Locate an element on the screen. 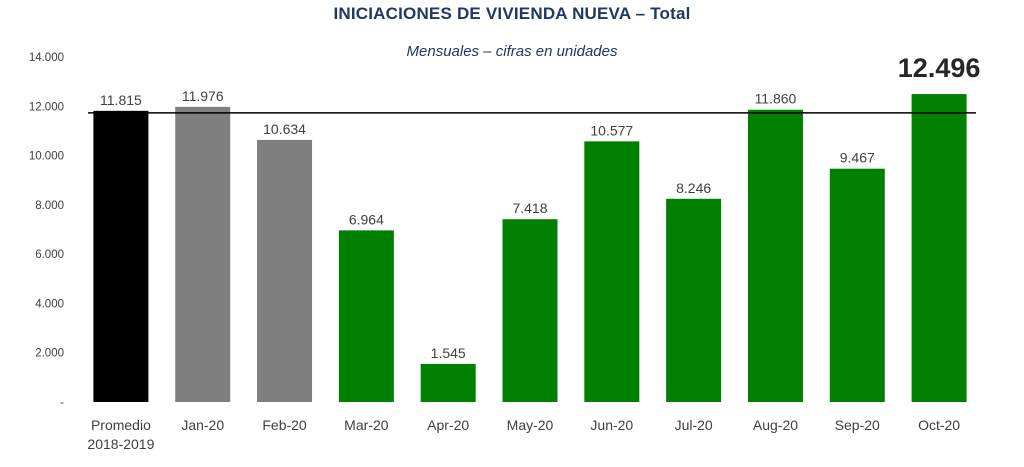  data-label: 10.577 is located at coordinates (611, 130).